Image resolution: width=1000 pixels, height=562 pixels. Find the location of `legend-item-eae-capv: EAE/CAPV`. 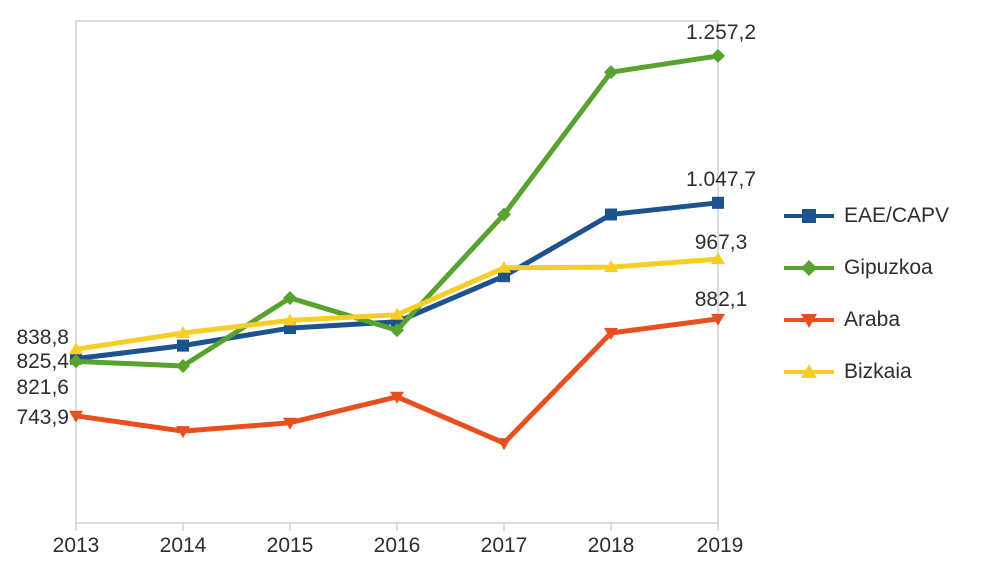

legend-item-eae-capv: EAE/CAPV is located at coordinates (888, 216).